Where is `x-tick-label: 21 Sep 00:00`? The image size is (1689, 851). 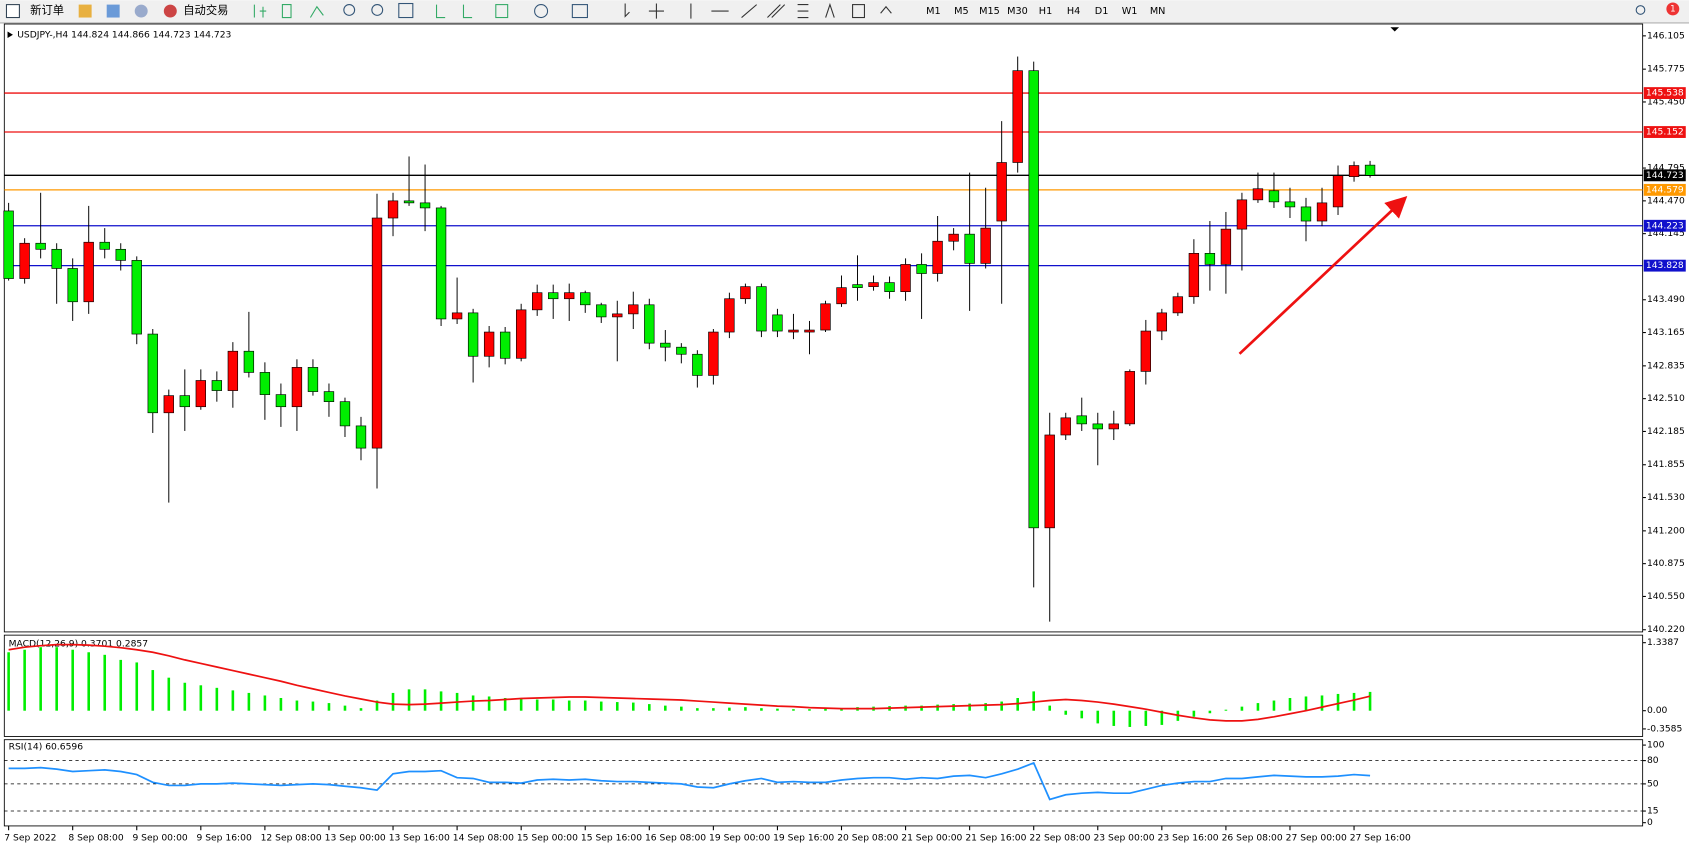
x-tick-label: 21 Sep 00:00 is located at coordinates (931, 837).